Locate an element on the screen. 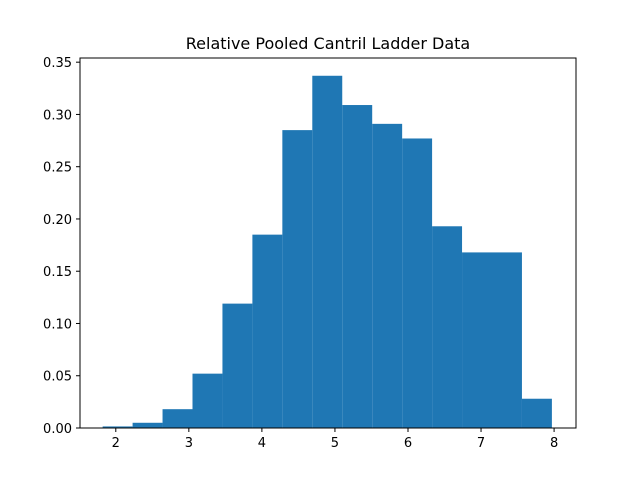 Image resolution: width=640 pixels, height=480 pixels. x-tick-label: 2 is located at coordinates (116, 443).